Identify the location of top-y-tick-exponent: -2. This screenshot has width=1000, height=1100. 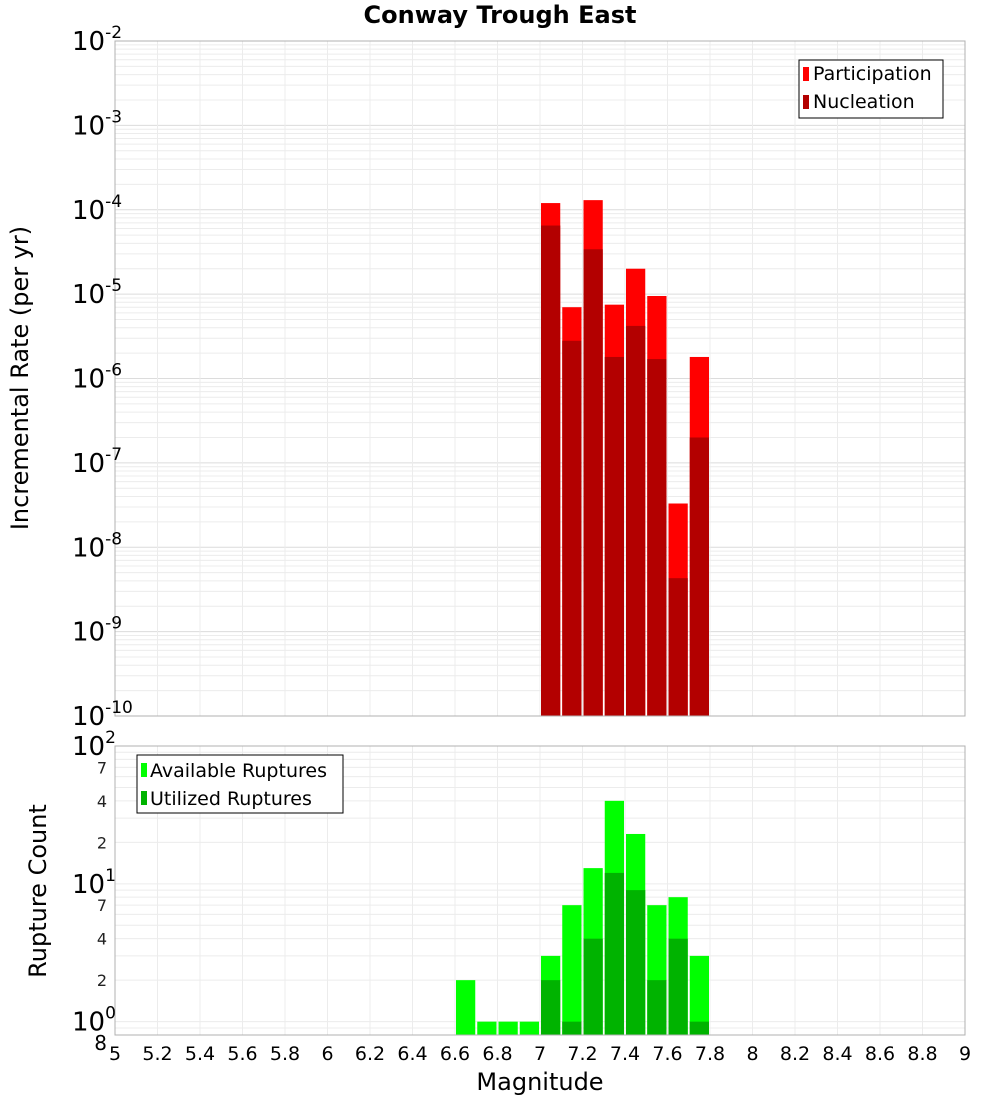
(113, 33).